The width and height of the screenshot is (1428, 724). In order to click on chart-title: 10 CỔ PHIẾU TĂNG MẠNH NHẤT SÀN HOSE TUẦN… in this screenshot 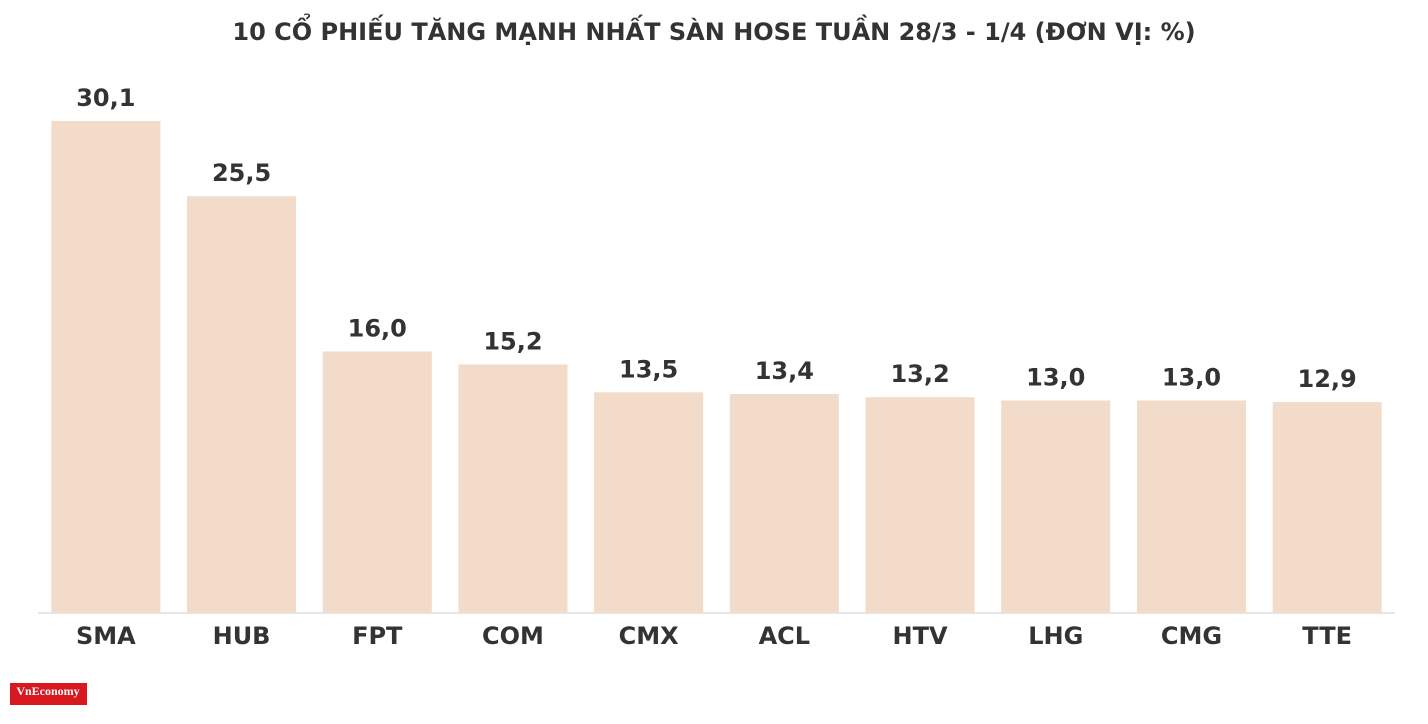, I will do `click(713, 28)`.